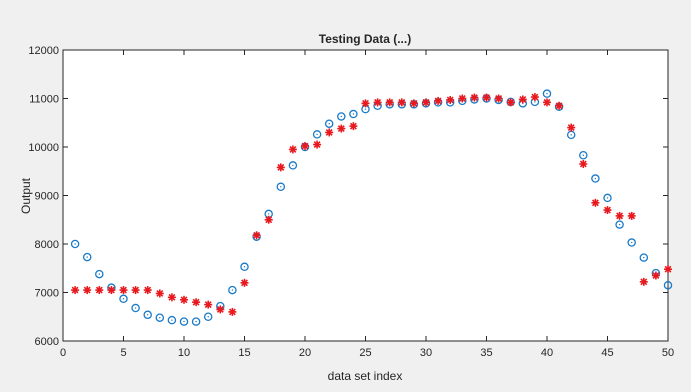  I want to click on y-tick-label: 8000, so click(47, 245).